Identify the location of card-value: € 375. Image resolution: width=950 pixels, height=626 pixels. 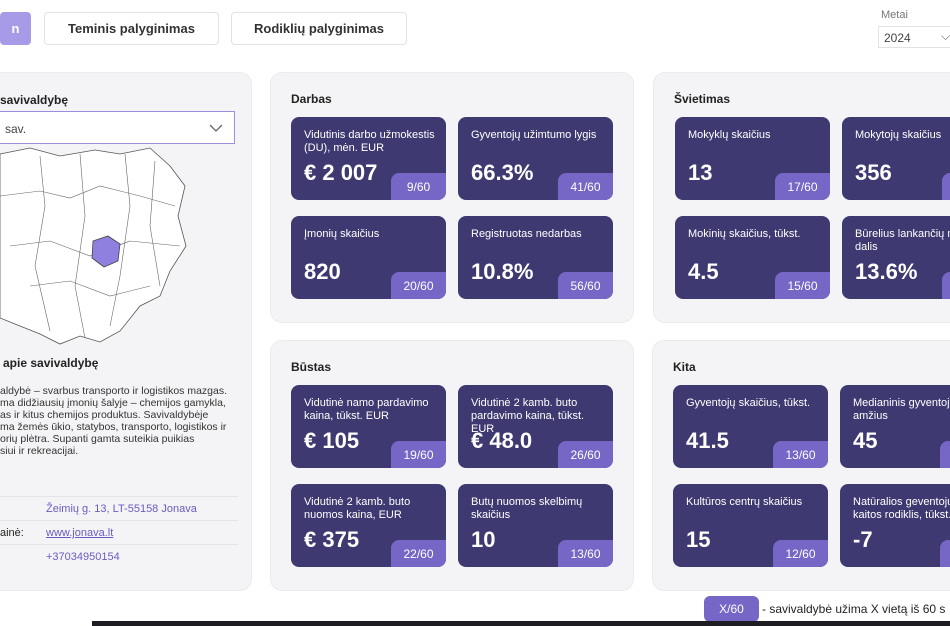
(332, 539).